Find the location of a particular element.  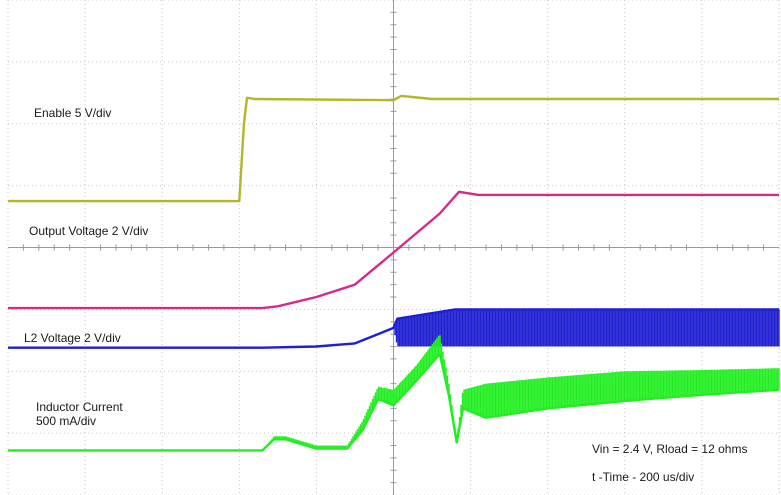

label-inductor-scale: 500 mA/div is located at coordinates (66, 421).